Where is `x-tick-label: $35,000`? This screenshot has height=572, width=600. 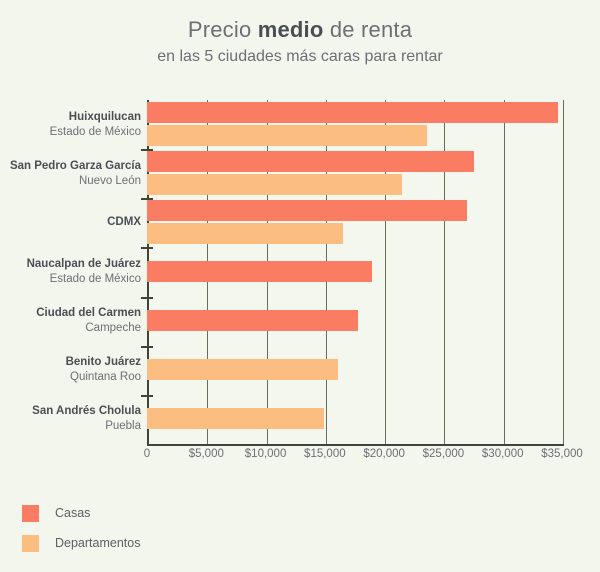
x-tick-label: $35,000 is located at coordinates (562, 454).